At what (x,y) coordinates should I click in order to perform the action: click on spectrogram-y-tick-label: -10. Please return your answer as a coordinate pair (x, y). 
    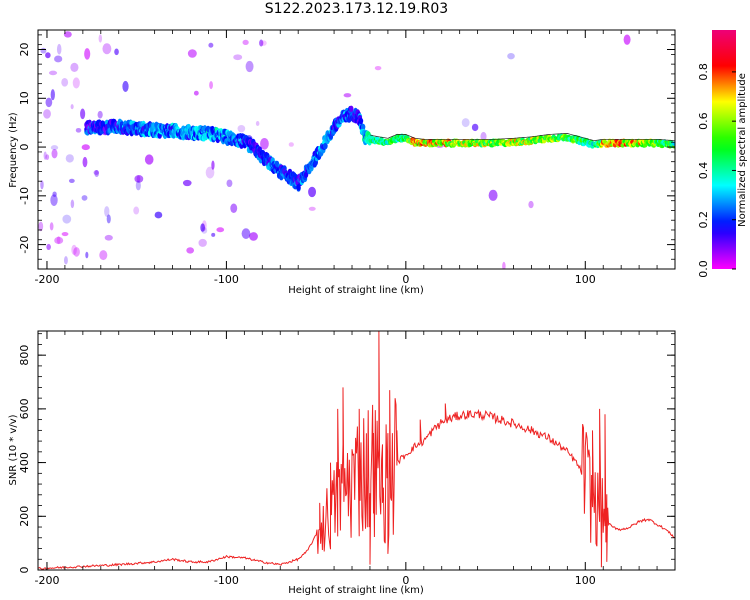
    Looking at the image, I should click on (24, 196).